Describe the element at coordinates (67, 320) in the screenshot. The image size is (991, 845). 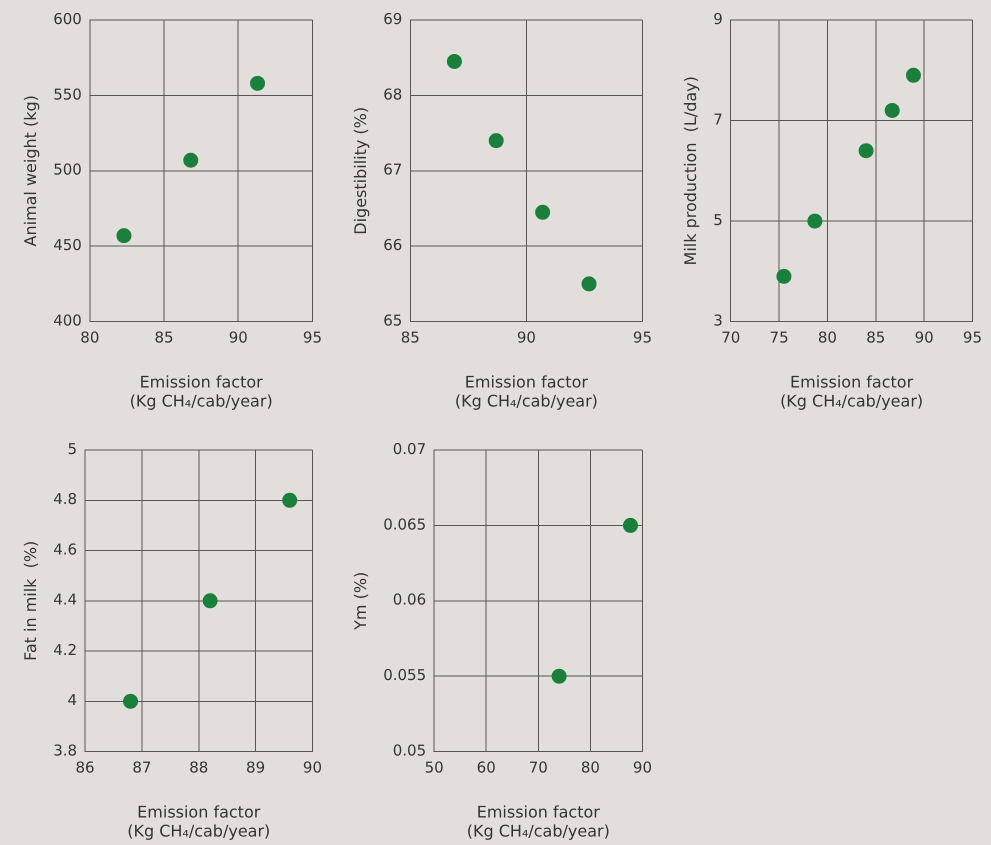
I see `y-tick-label: 400` at that location.